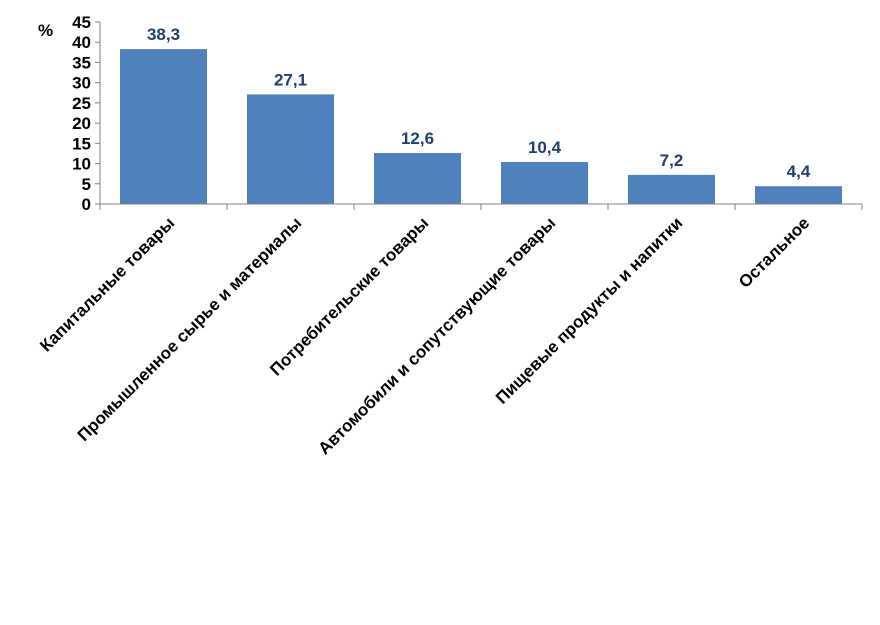  What do you see at coordinates (545, 147) in the screenshot?
I see `bar-value-label: 10,4` at bounding box center [545, 147].